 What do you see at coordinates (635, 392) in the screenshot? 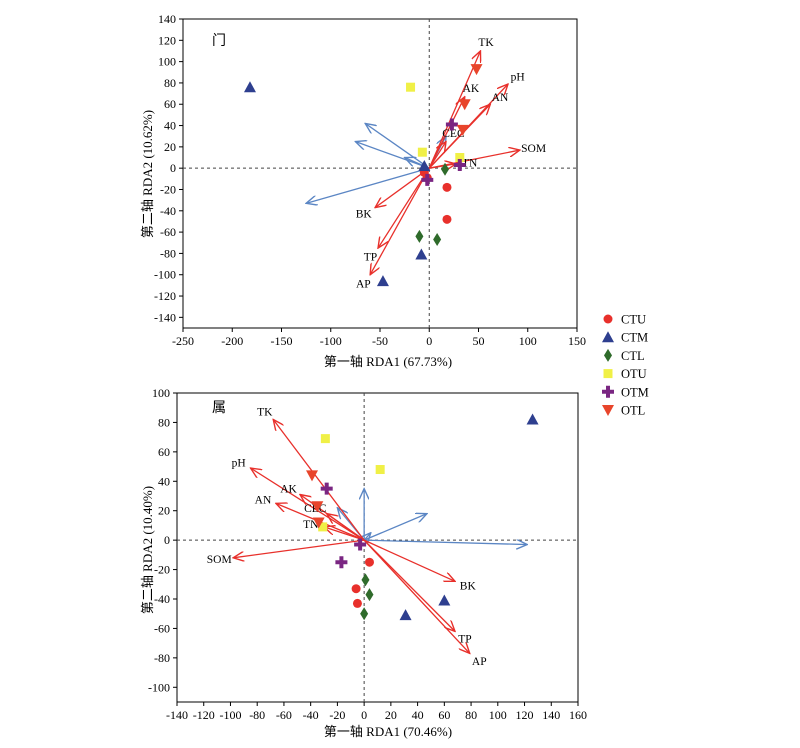
I see `legend-label-otm: OTM` at bounding box center [635, 392].